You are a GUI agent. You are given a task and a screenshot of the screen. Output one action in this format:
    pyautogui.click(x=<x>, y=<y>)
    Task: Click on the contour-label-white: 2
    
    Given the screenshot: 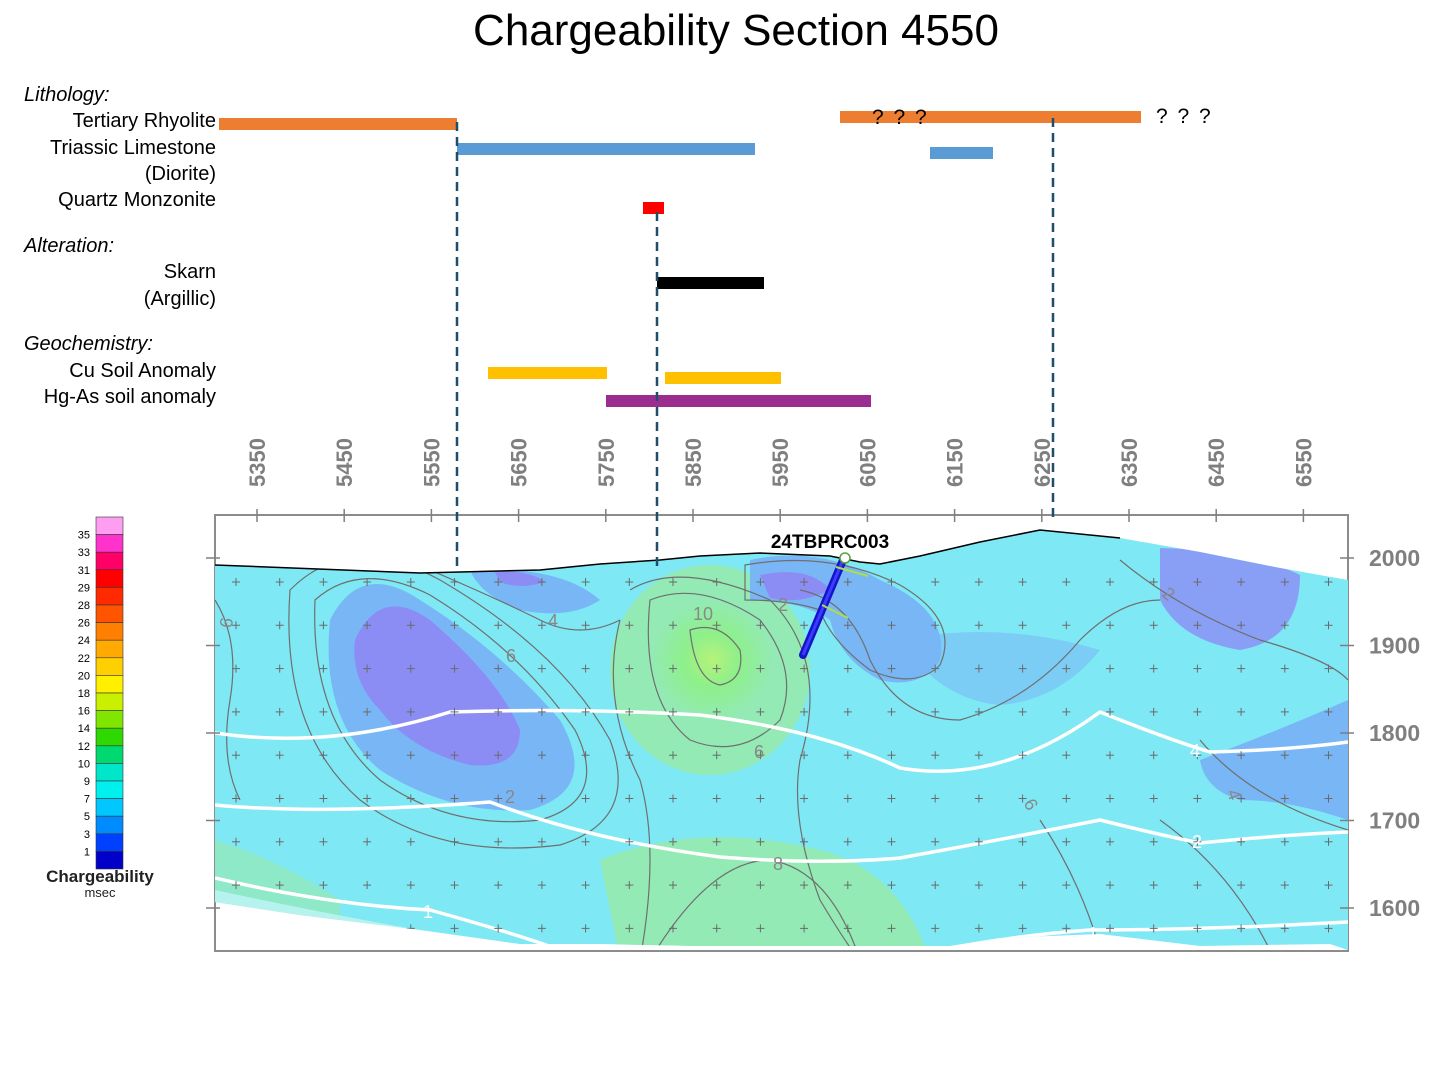 What is the action you would take?
    pyautogui.click(x=1197, y=842)
    